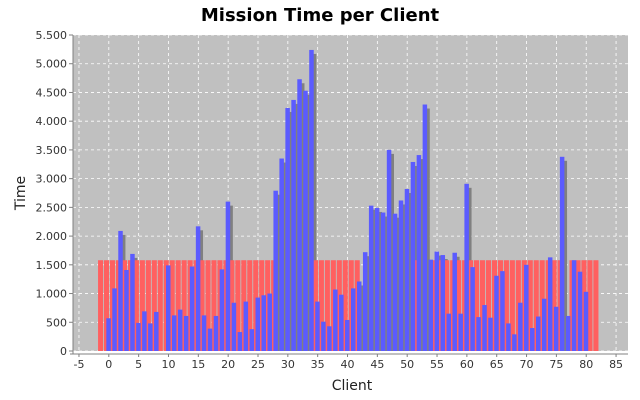 The width and height of the screenshot is (640, 400). What do you see at coordinates (52, 294) in the screenshot?
I see `y-tick-label: 1.000` at bounding box center [52, 294].